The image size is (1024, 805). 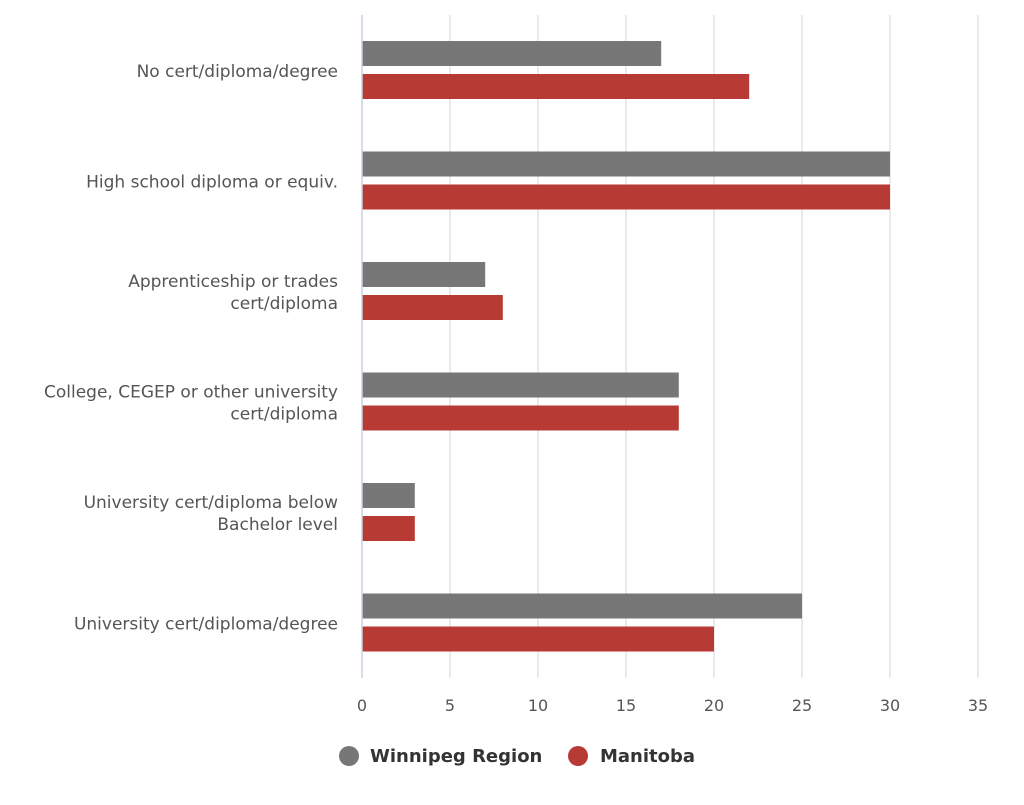 I want to click on x-tick-labels: 0 5 10 15 20 25 30 35, so click(x=672, y=705).